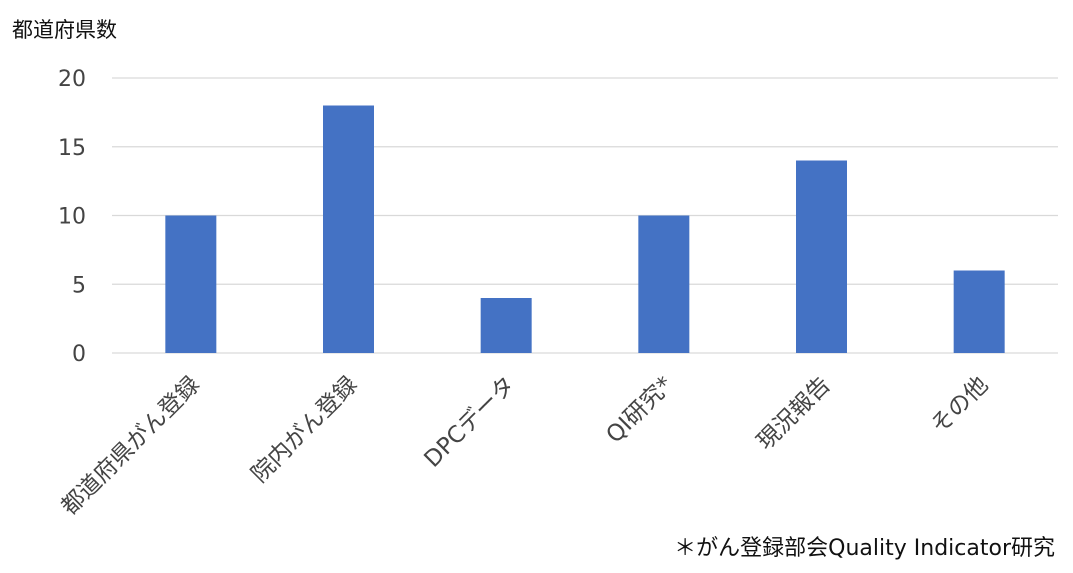 This screenshot has height=573, width=1073. What do you see at coordinates (131, 446) in the screenshot?
I see `x-tick-label: 都道府県がん登録` at bounding box center [131, 446].